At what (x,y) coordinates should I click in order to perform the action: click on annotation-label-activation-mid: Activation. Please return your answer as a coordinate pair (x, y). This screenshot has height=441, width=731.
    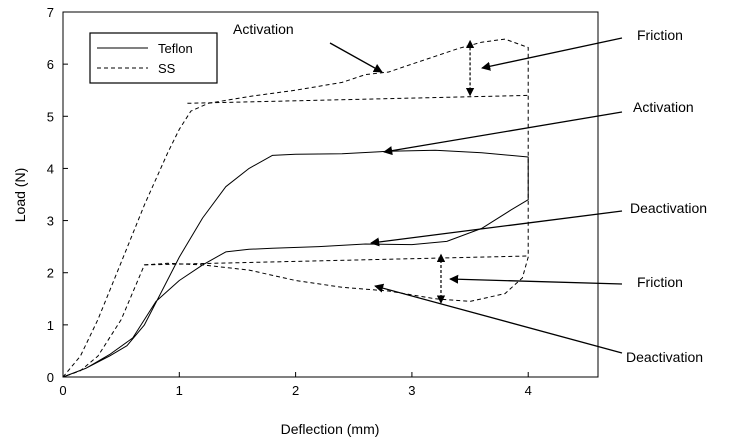
    Looking at the image, I should click on (663, 107).